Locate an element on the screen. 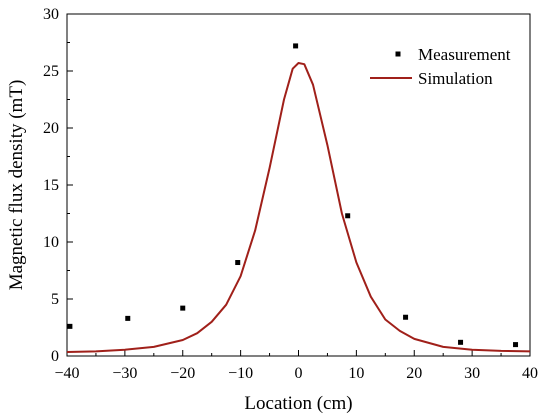 The image size is (550, 418). legend-label: Simulation is located at coordinates (455, 78).